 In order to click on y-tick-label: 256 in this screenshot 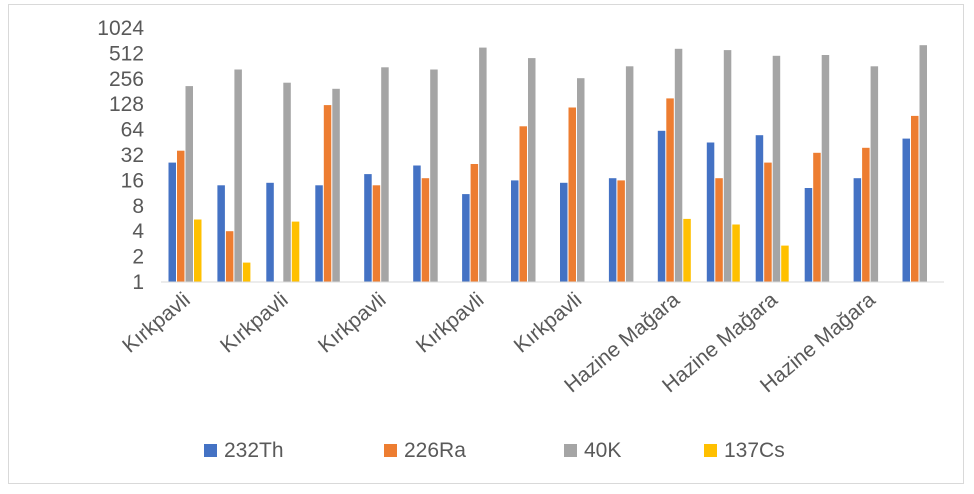, I will do `click(126, 79)`.